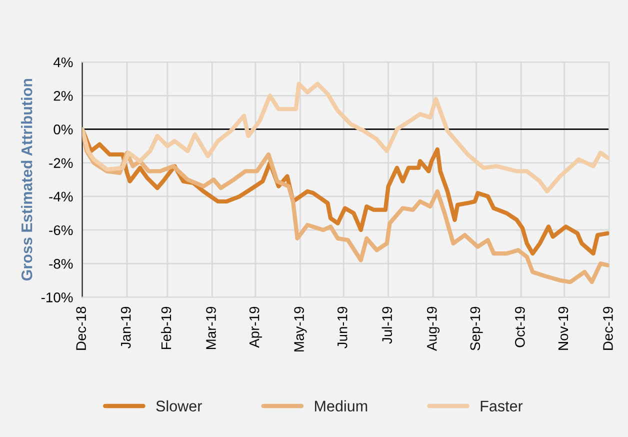 This screenshot has width=628, height=437. I want to click on x-tick-label: Mar-19, so click(211, 328).